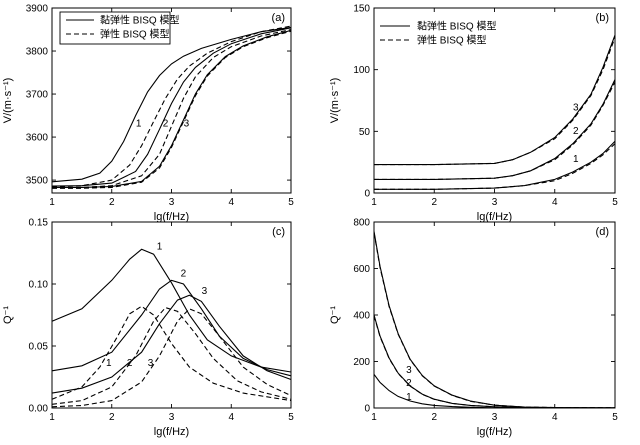 This screenshot has height=445, width=640. I want to click on y-tick-label: 0.15, so click(39, 223).